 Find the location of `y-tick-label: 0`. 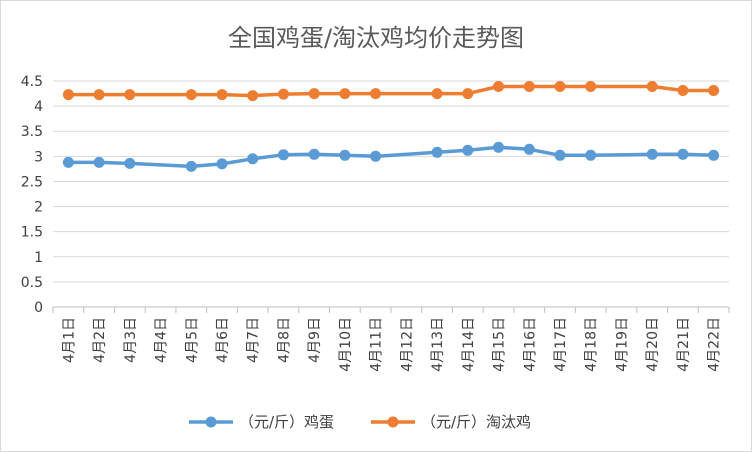

y-tick-label: 0 is located at coordinates (38, 308).